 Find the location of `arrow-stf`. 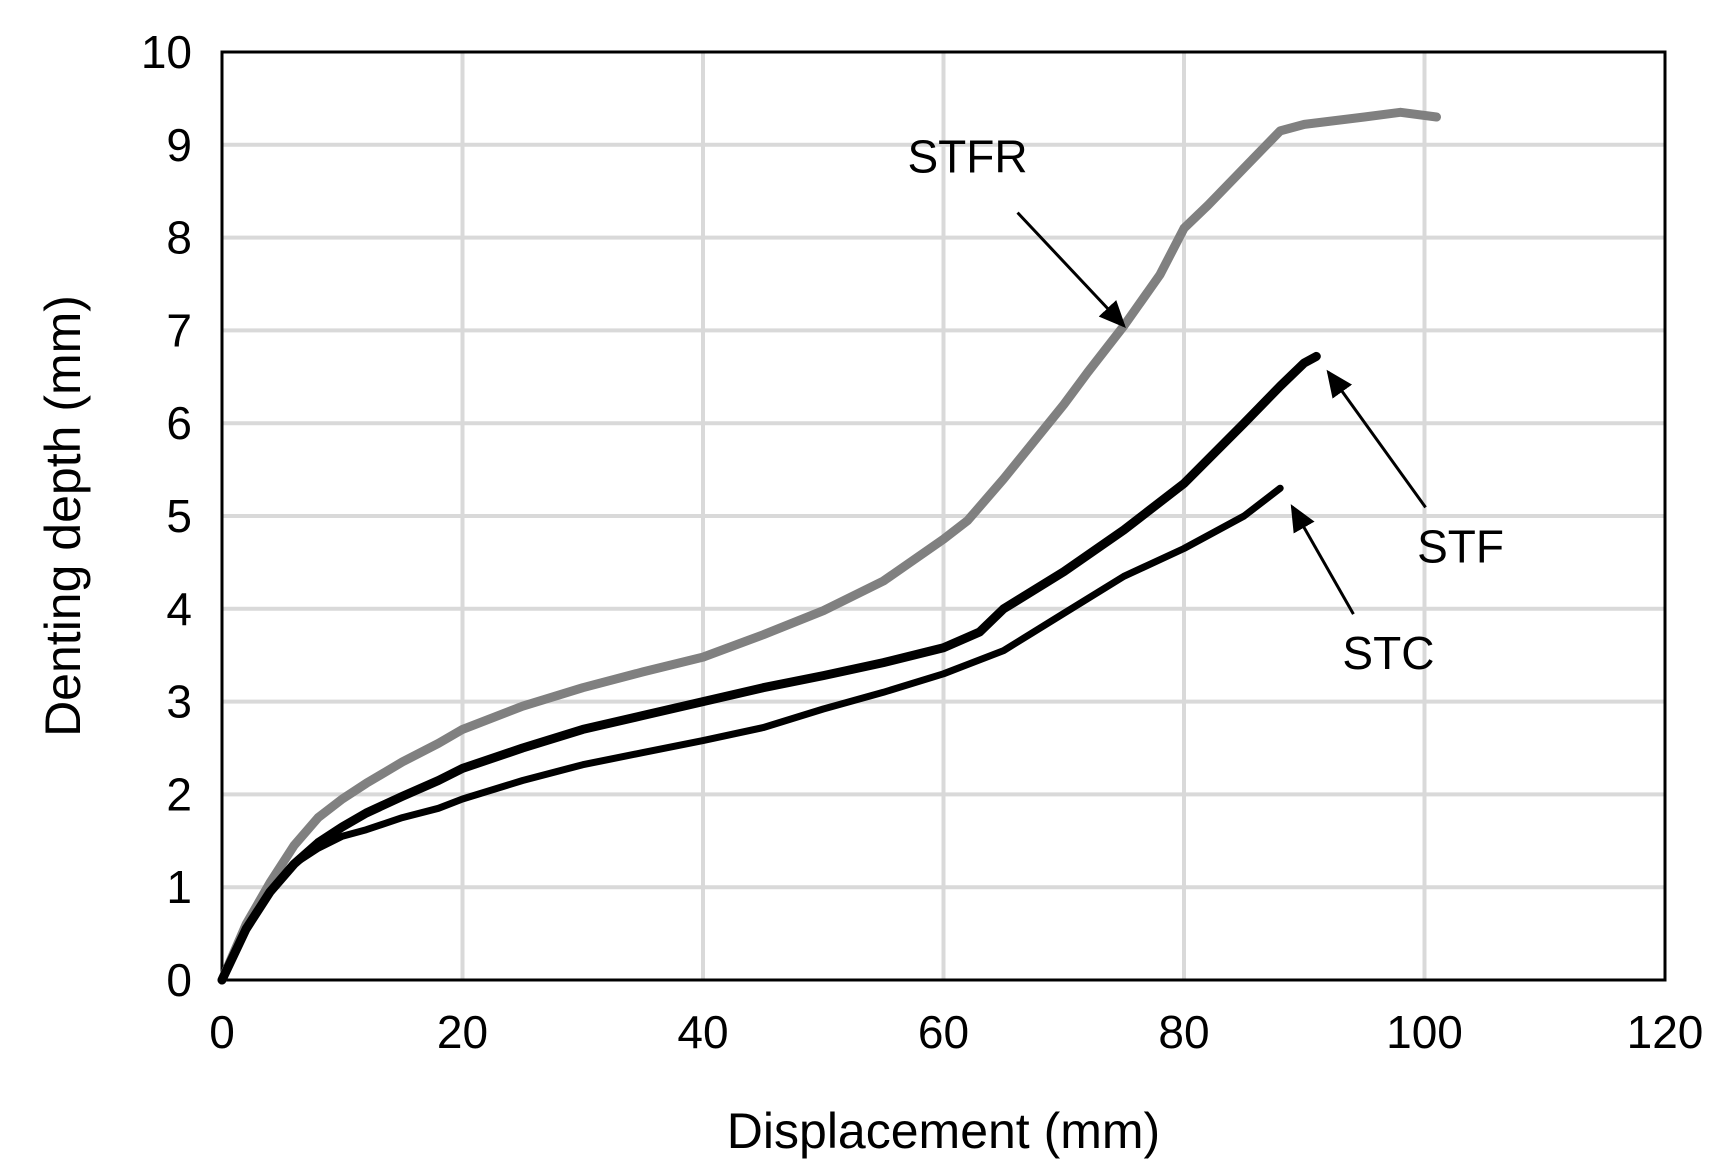

arrow-stf is located at coordinates (1376, 439).